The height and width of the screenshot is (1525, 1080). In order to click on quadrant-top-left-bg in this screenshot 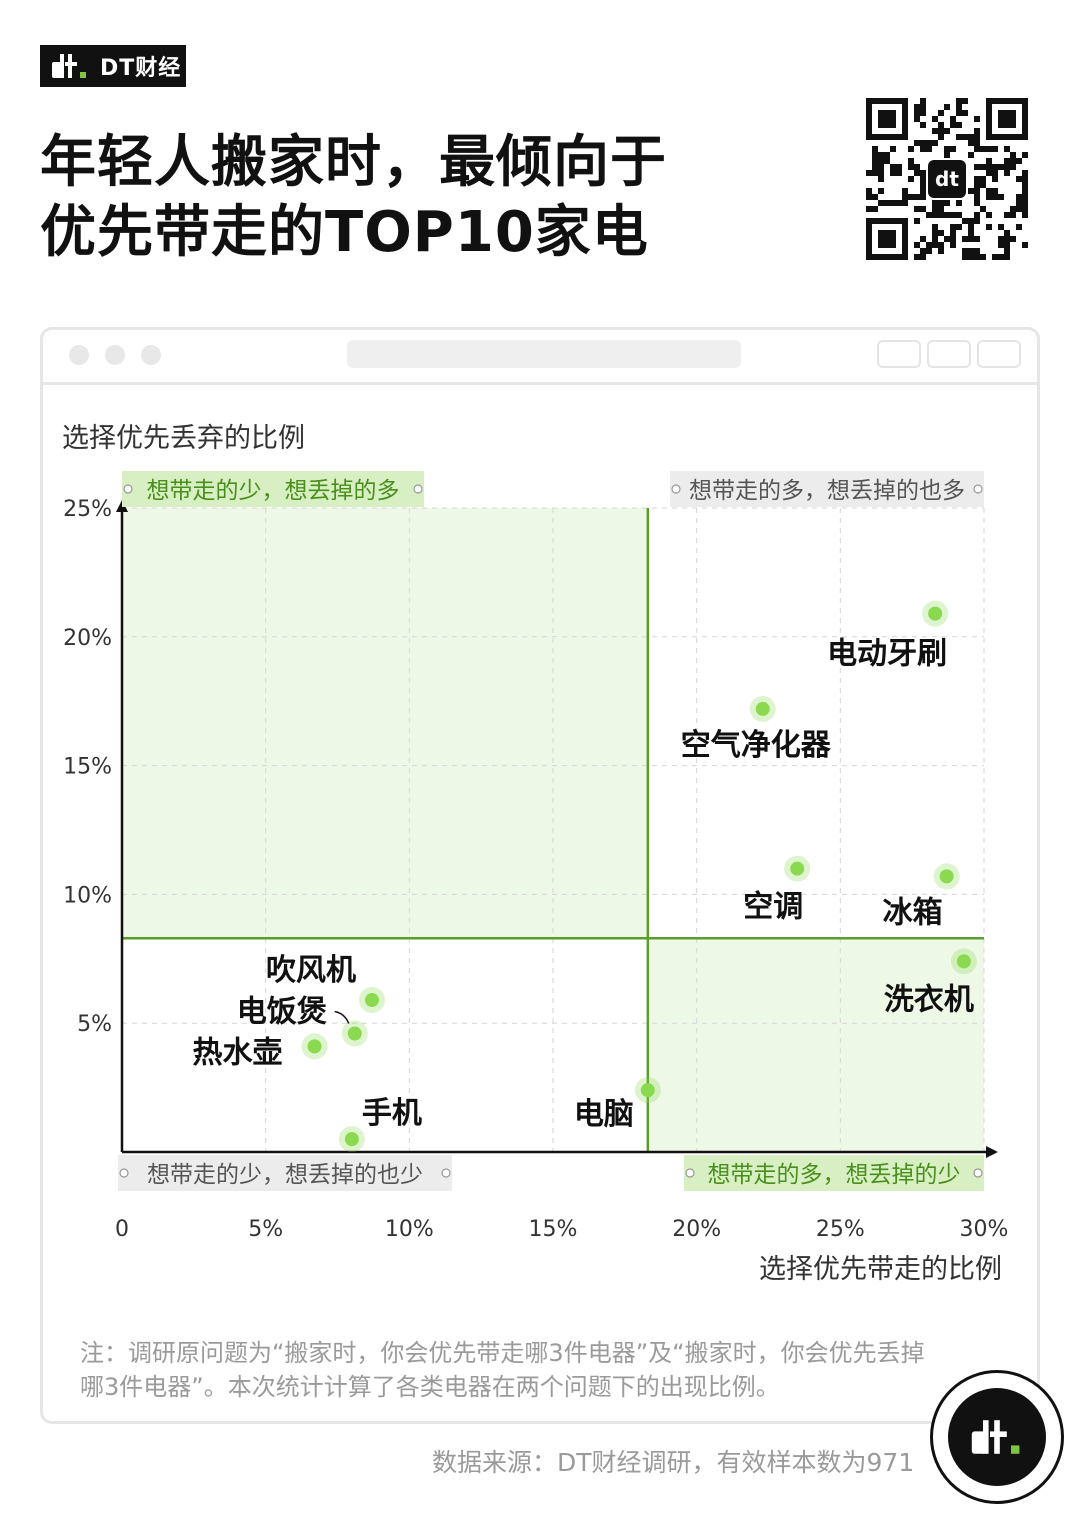, I will do `click(385, 723)`.